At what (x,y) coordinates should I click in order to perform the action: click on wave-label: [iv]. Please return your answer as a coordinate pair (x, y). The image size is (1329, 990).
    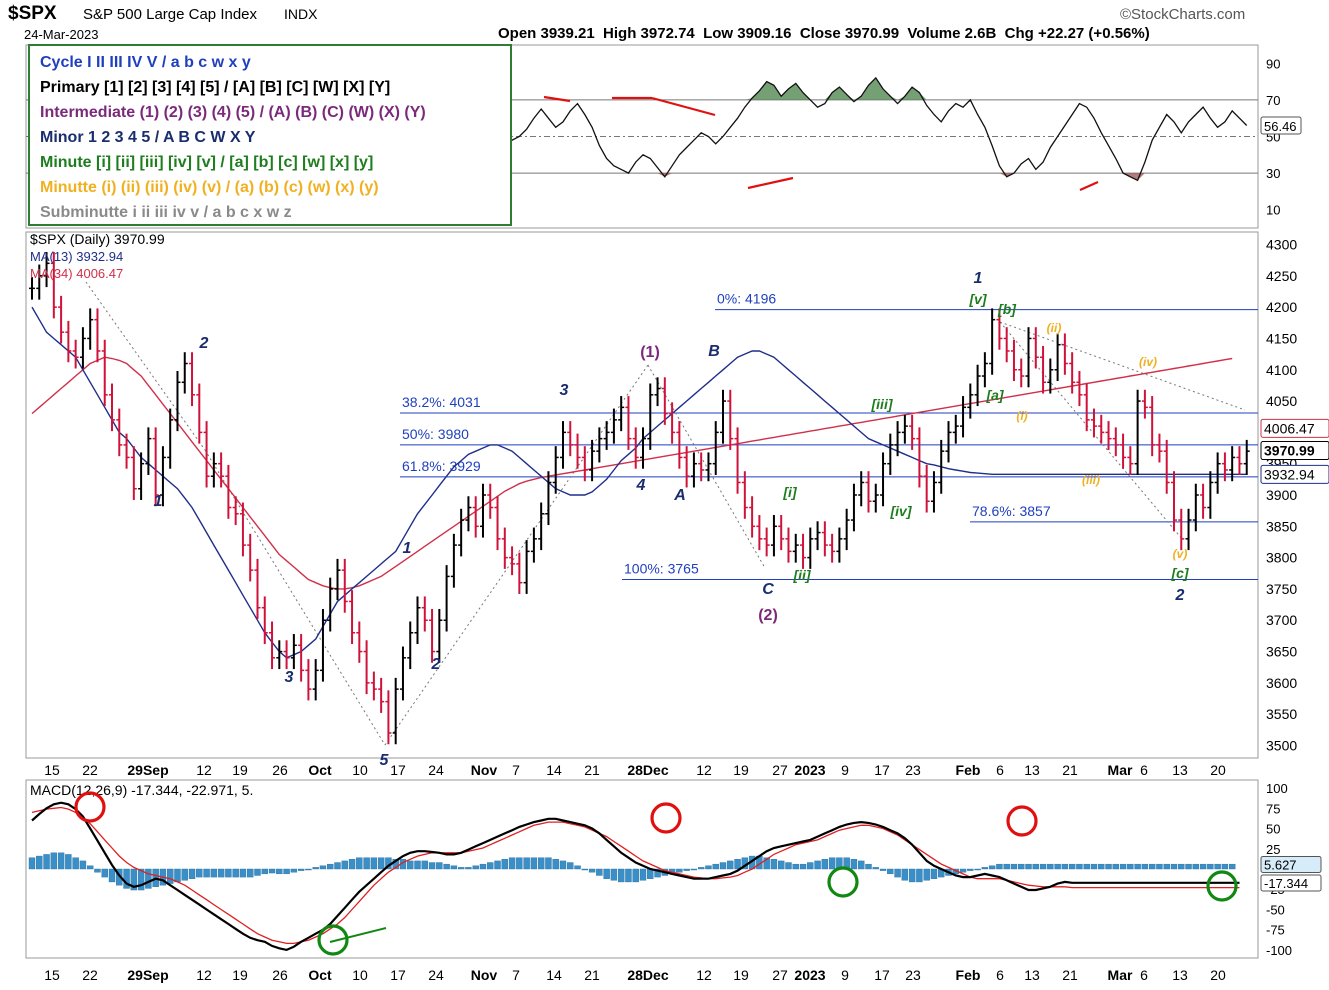
    Looking at the image, I should click on (901, 511).